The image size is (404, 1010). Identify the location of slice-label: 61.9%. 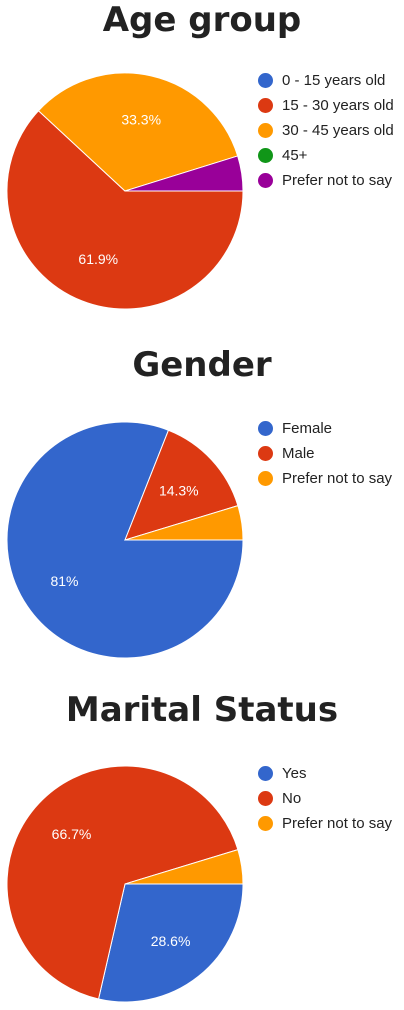
(98, 259).